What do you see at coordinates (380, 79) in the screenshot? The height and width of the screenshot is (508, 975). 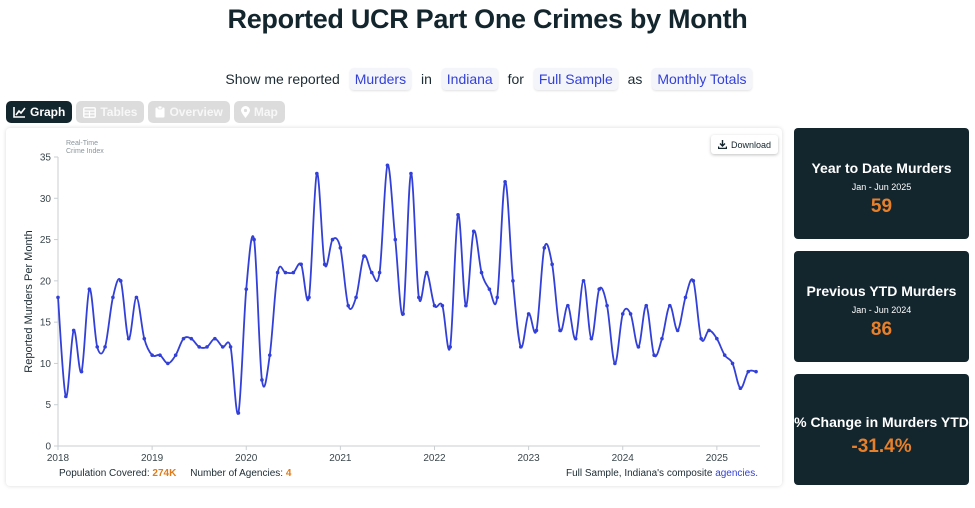 I see `crime-type-select: Murders` at bounding box center [380, 79].